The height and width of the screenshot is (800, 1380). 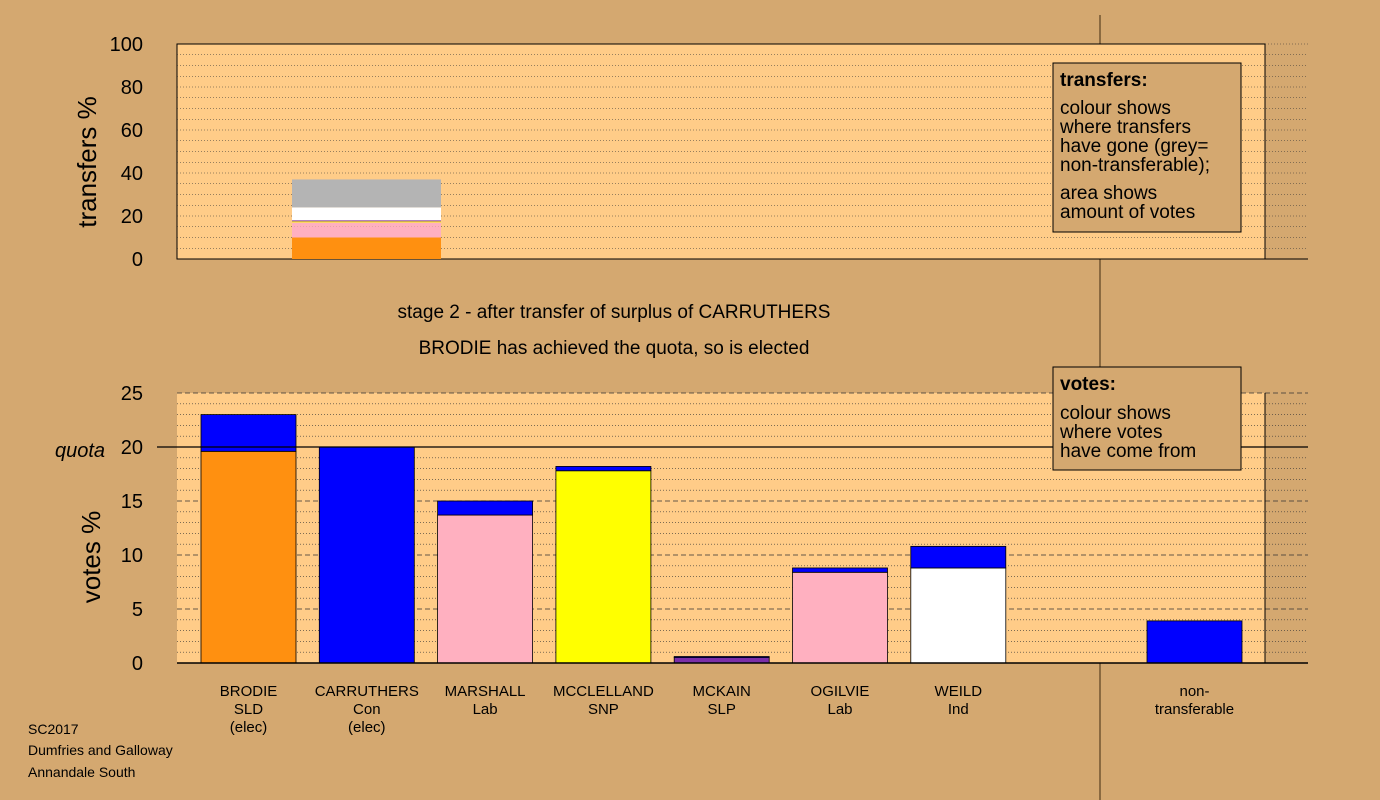 I want to click on votes-legend-line-3: have come from, so click(x=1128, y=451).